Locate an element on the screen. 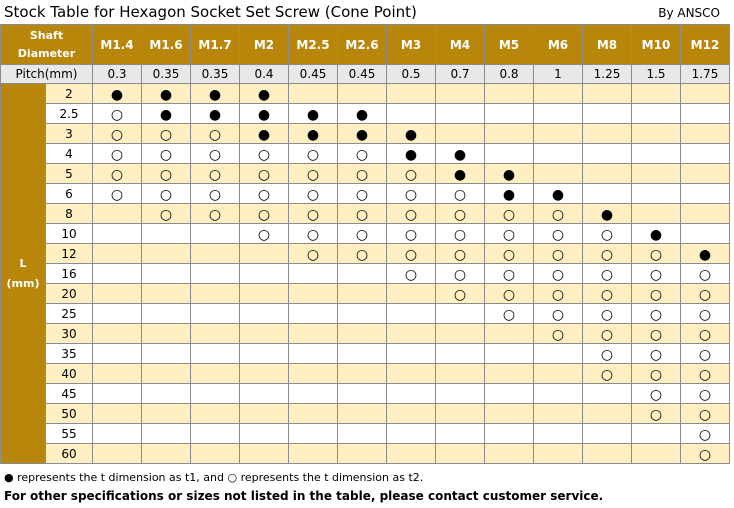  size-header-m4: M4 is located at coordinates (460, 44).